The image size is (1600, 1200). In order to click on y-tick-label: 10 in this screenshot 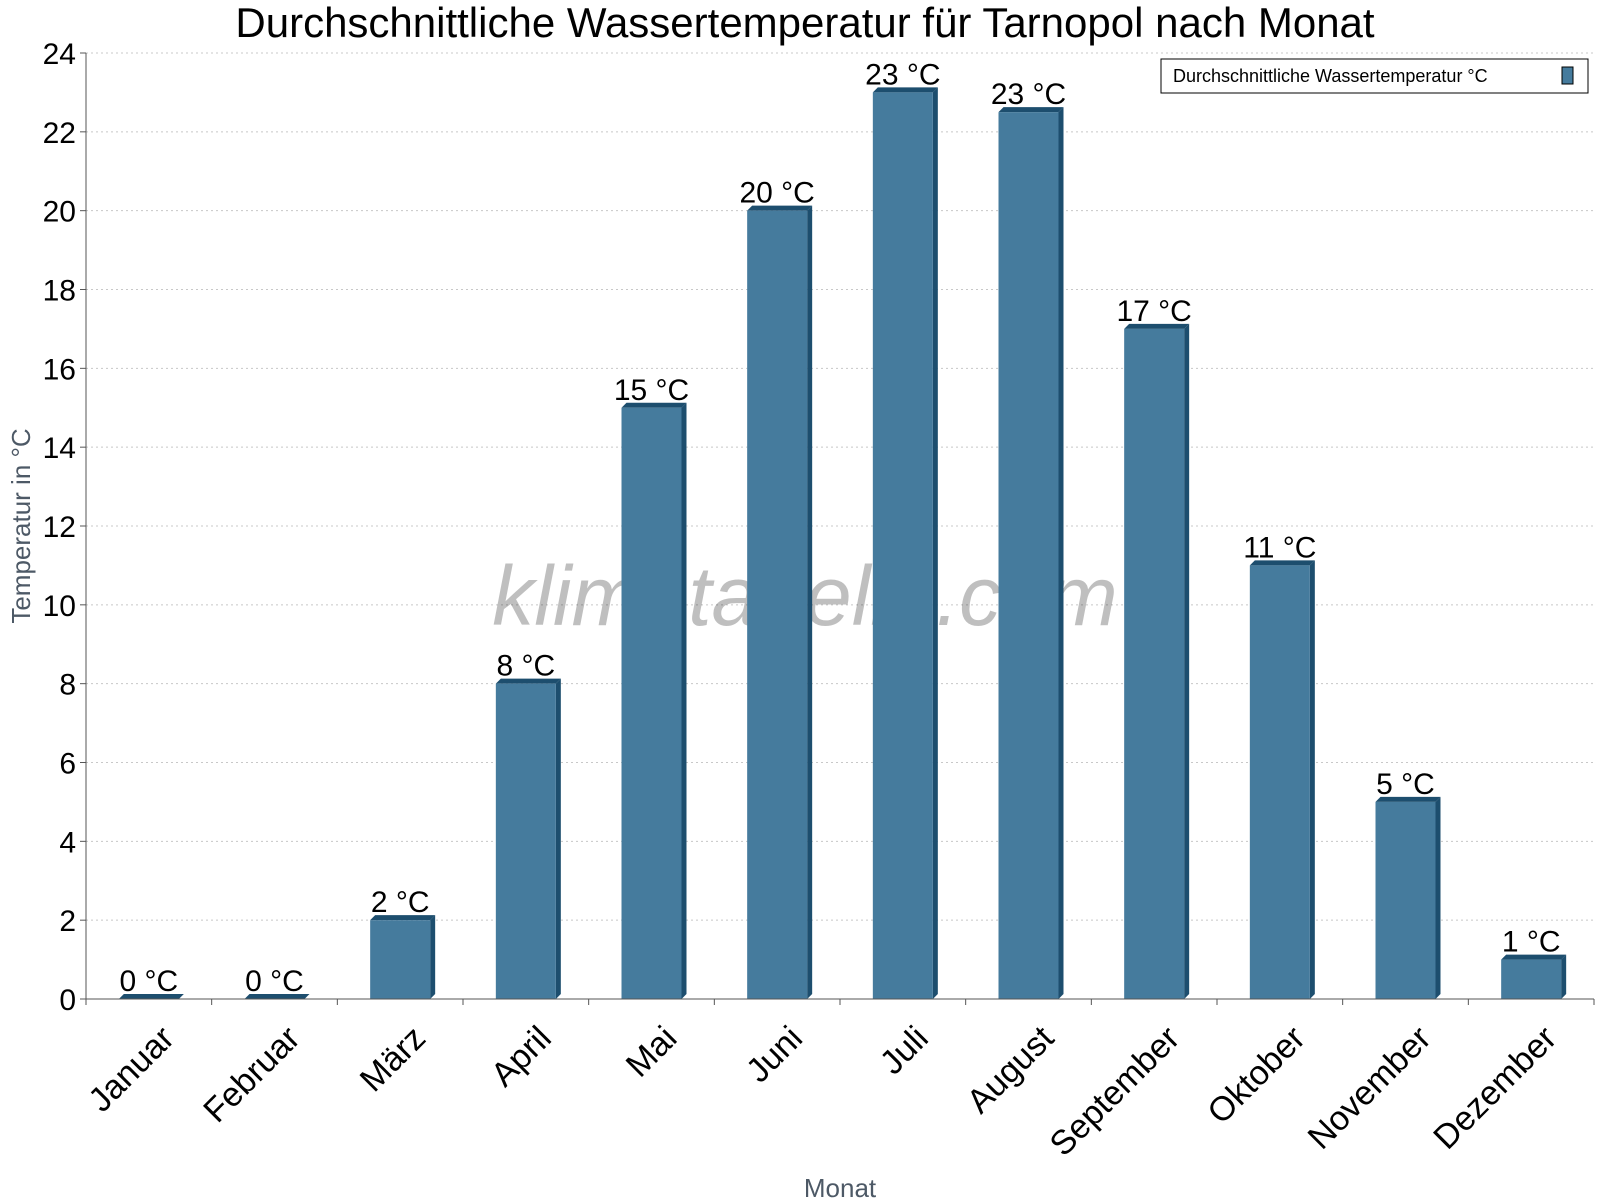, I will do `click(59, 606)`.